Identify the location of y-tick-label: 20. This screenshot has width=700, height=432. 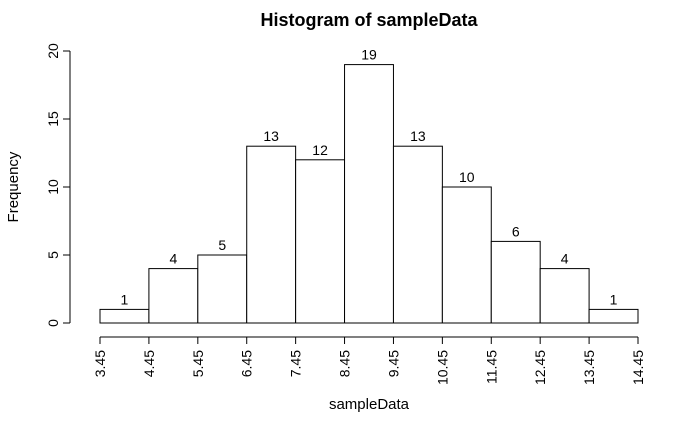
(53, 51).